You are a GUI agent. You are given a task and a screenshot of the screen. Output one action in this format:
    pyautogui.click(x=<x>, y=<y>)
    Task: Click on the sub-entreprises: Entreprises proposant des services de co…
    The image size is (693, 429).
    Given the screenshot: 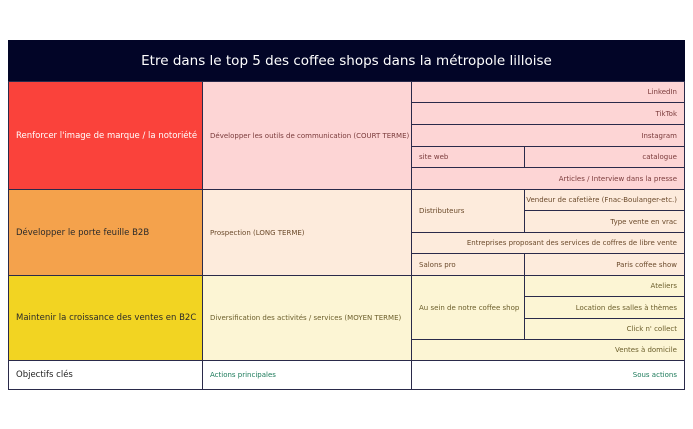 What is the action you would take?
    pyautogui.click(x=548, y=243)
    